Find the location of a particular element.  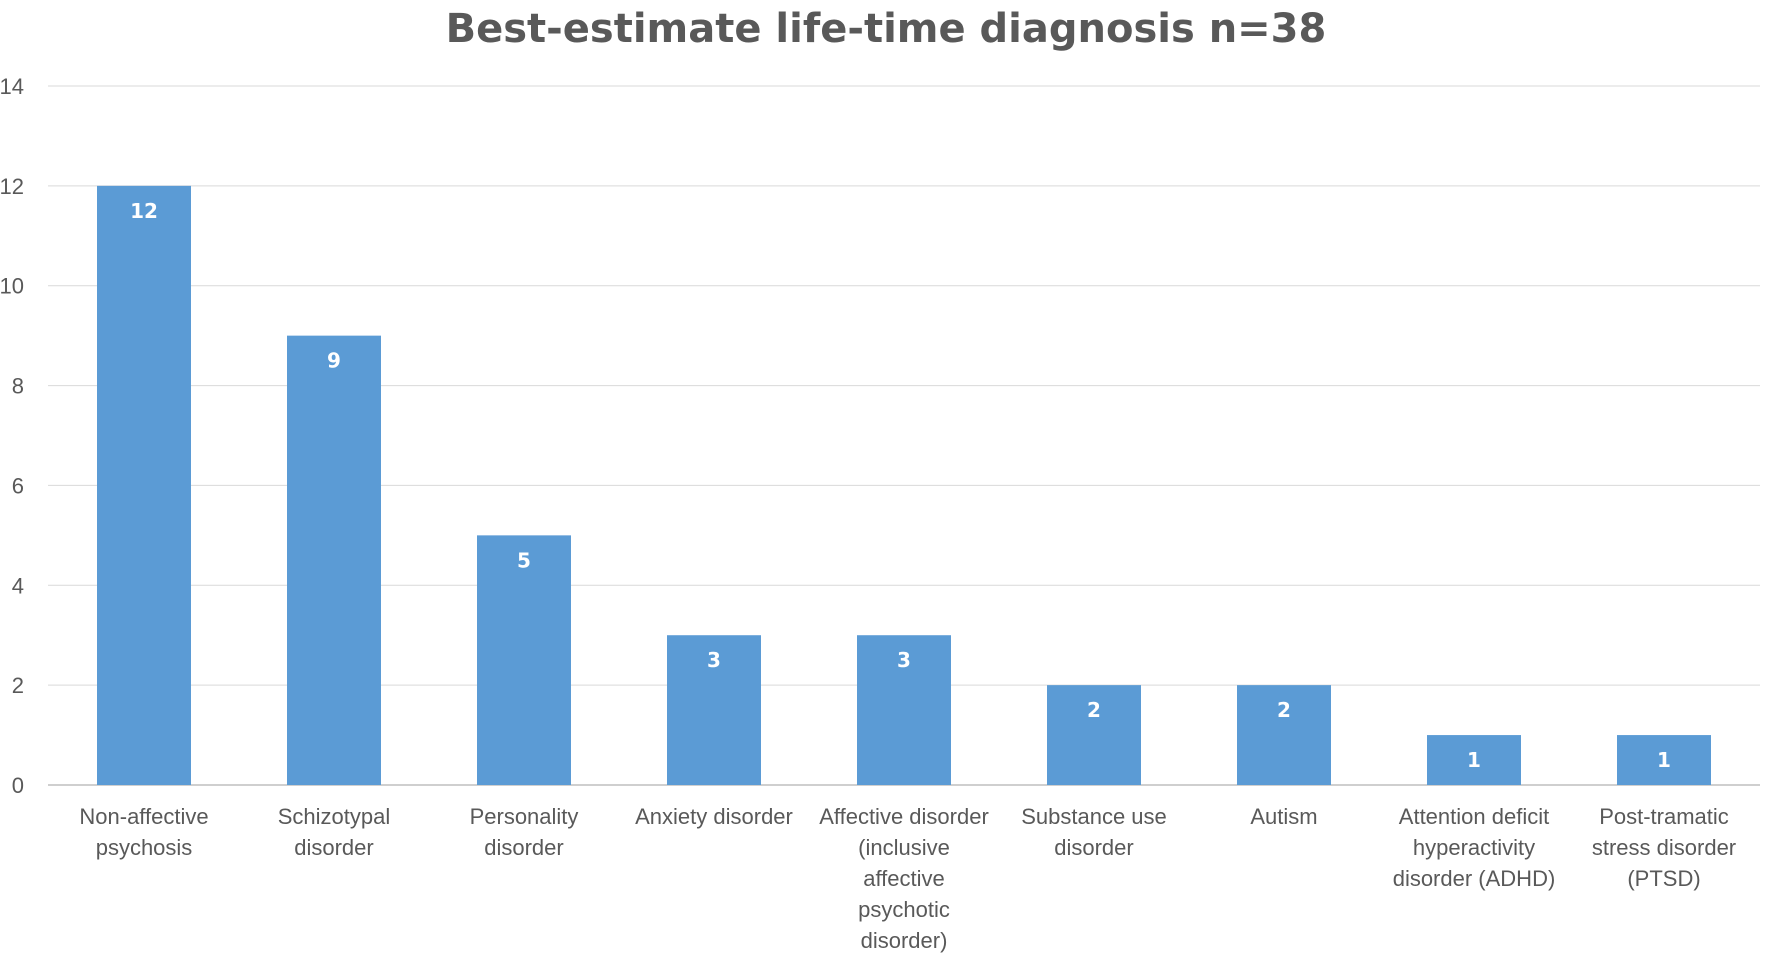

chart-title: Best-estimate life-time diagnosis n=38 is located at coordinates (886, 29).